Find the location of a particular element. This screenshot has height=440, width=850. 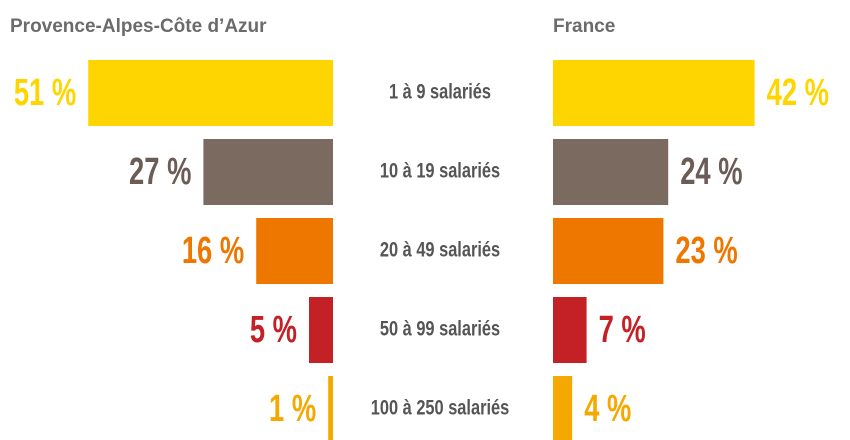

value-label: 23 % is located at coordinates (706, 251).